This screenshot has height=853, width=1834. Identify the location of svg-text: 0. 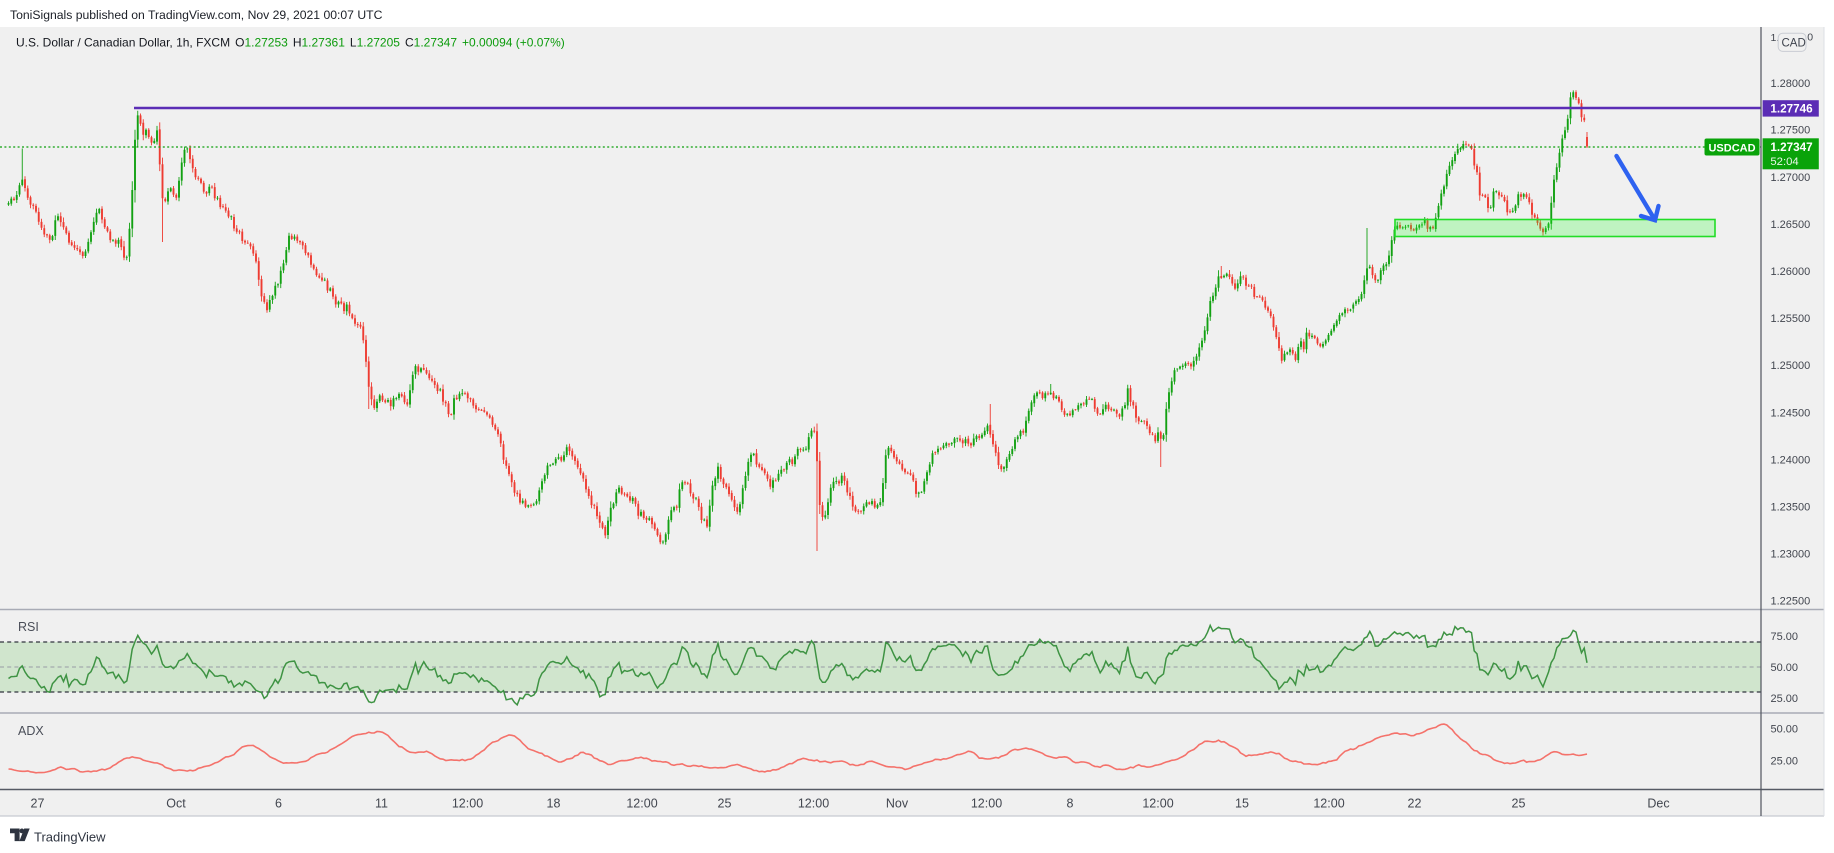
(1810, 38).